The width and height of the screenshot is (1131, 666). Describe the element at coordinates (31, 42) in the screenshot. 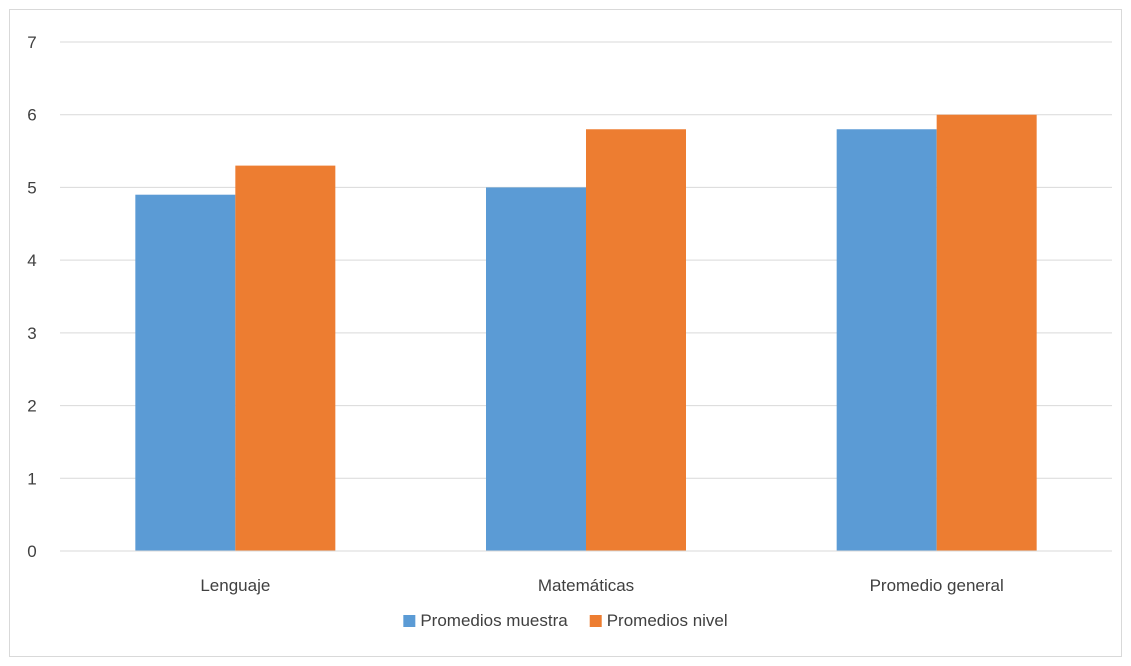

I see `y-tick-label: 7` at that location.